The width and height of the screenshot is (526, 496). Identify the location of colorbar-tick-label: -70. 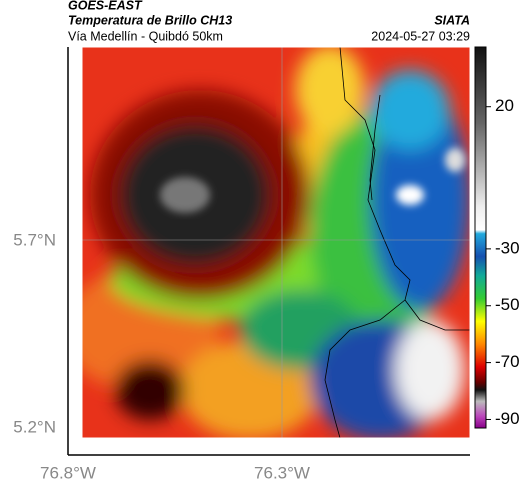
(507, 361).